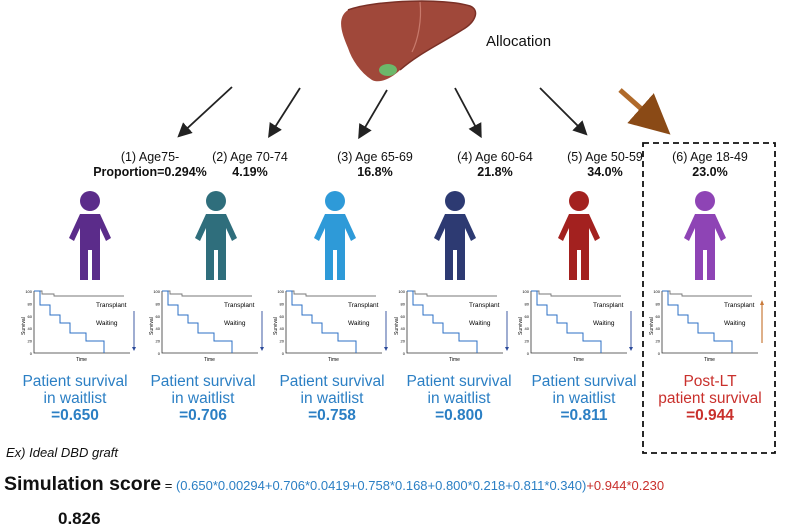 Image resolution: width=800 pixels, height=529 pixels. What do you see at coordinates (605, 157) in the screenshot?
I see `group-5-title: (5) Age 50-59` at bounding box center [605, 157].